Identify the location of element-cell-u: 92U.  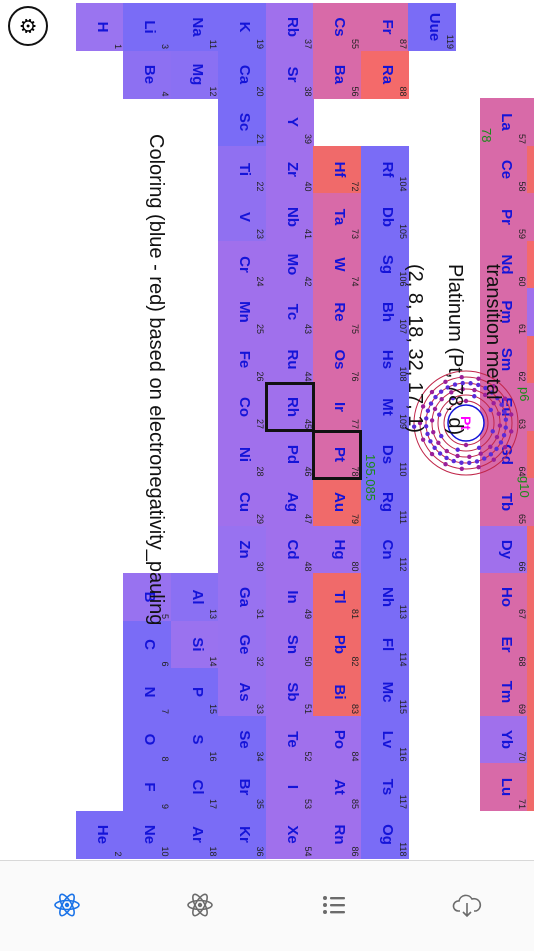
(530, 265).